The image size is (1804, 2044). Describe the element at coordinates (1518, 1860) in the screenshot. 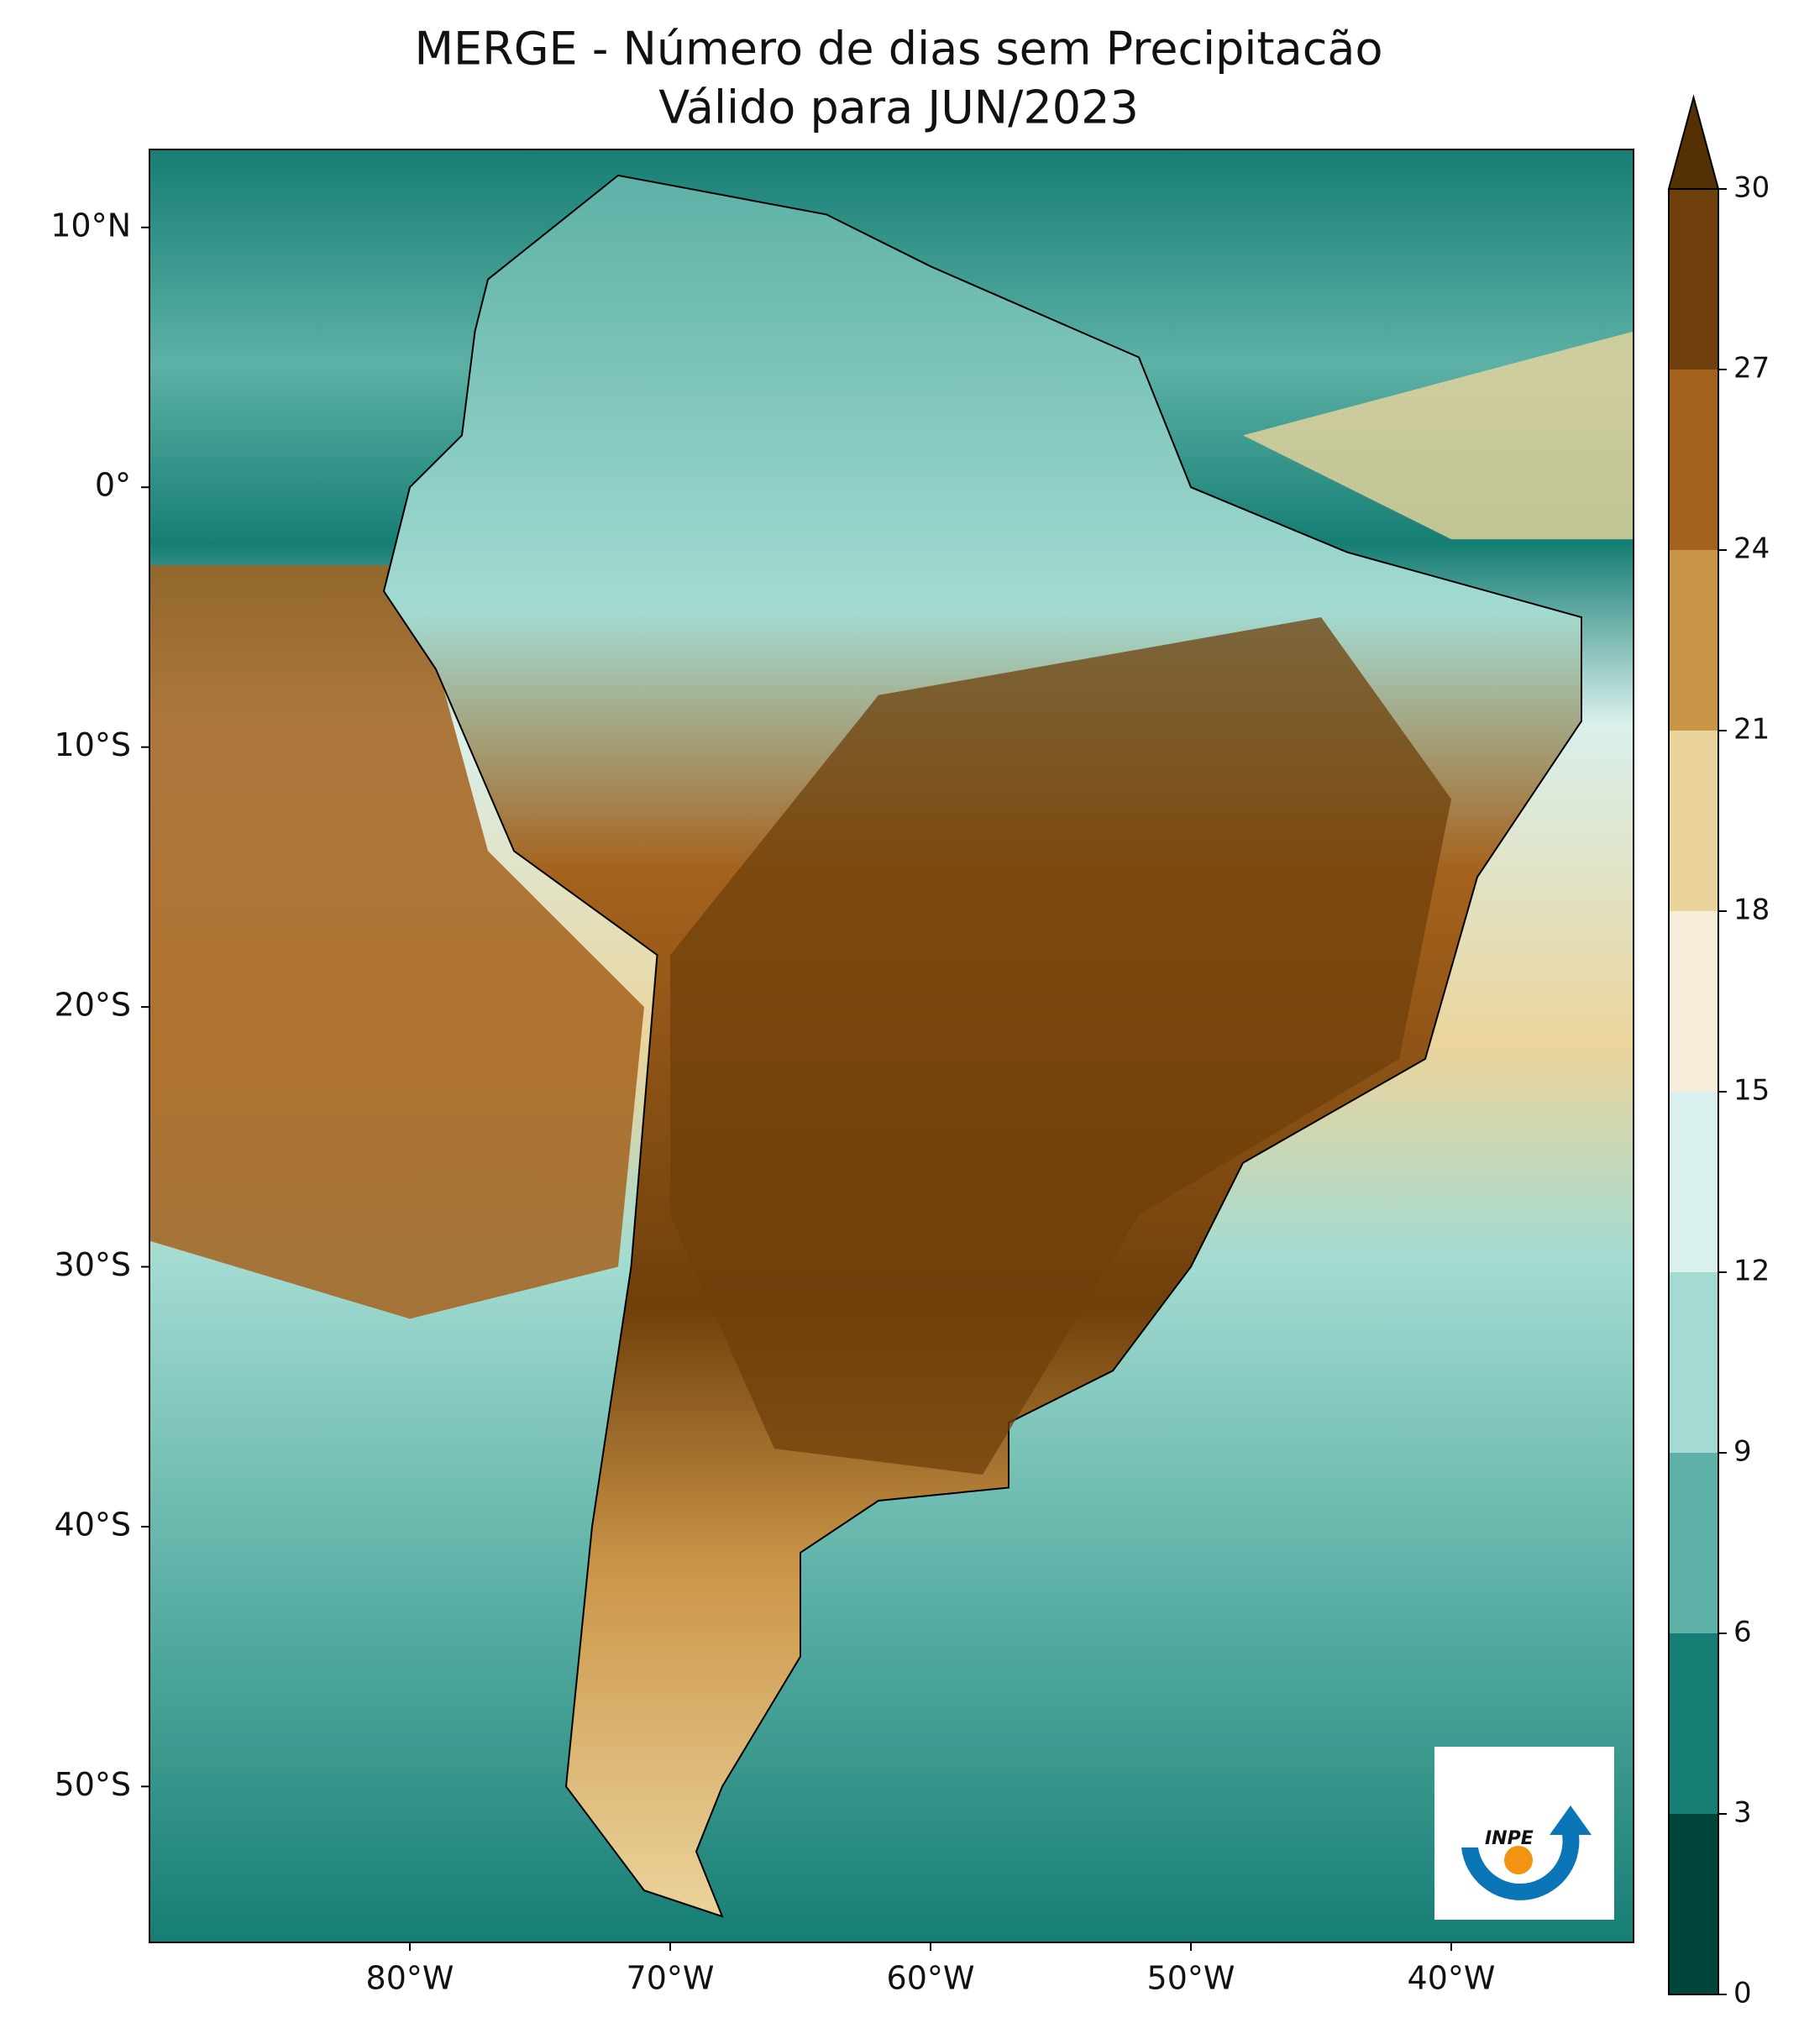

I see `logo-dot` at that location.